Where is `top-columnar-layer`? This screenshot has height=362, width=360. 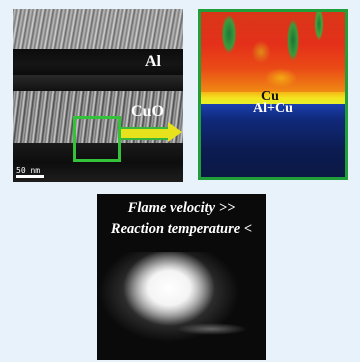 top-columnar-layer is located at coordinates (98, 29).